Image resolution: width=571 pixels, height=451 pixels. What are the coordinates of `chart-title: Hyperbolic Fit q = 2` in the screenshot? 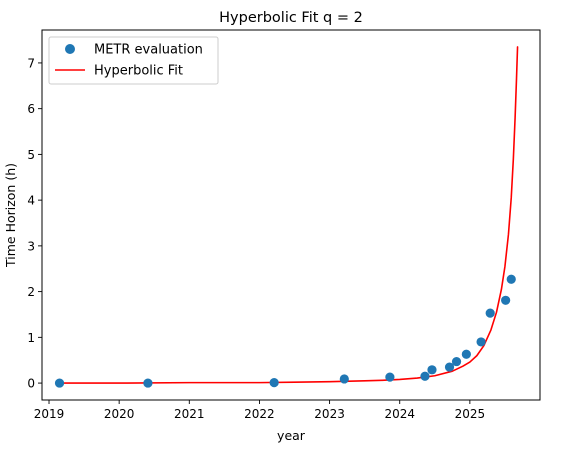 It's located at (291, 18).